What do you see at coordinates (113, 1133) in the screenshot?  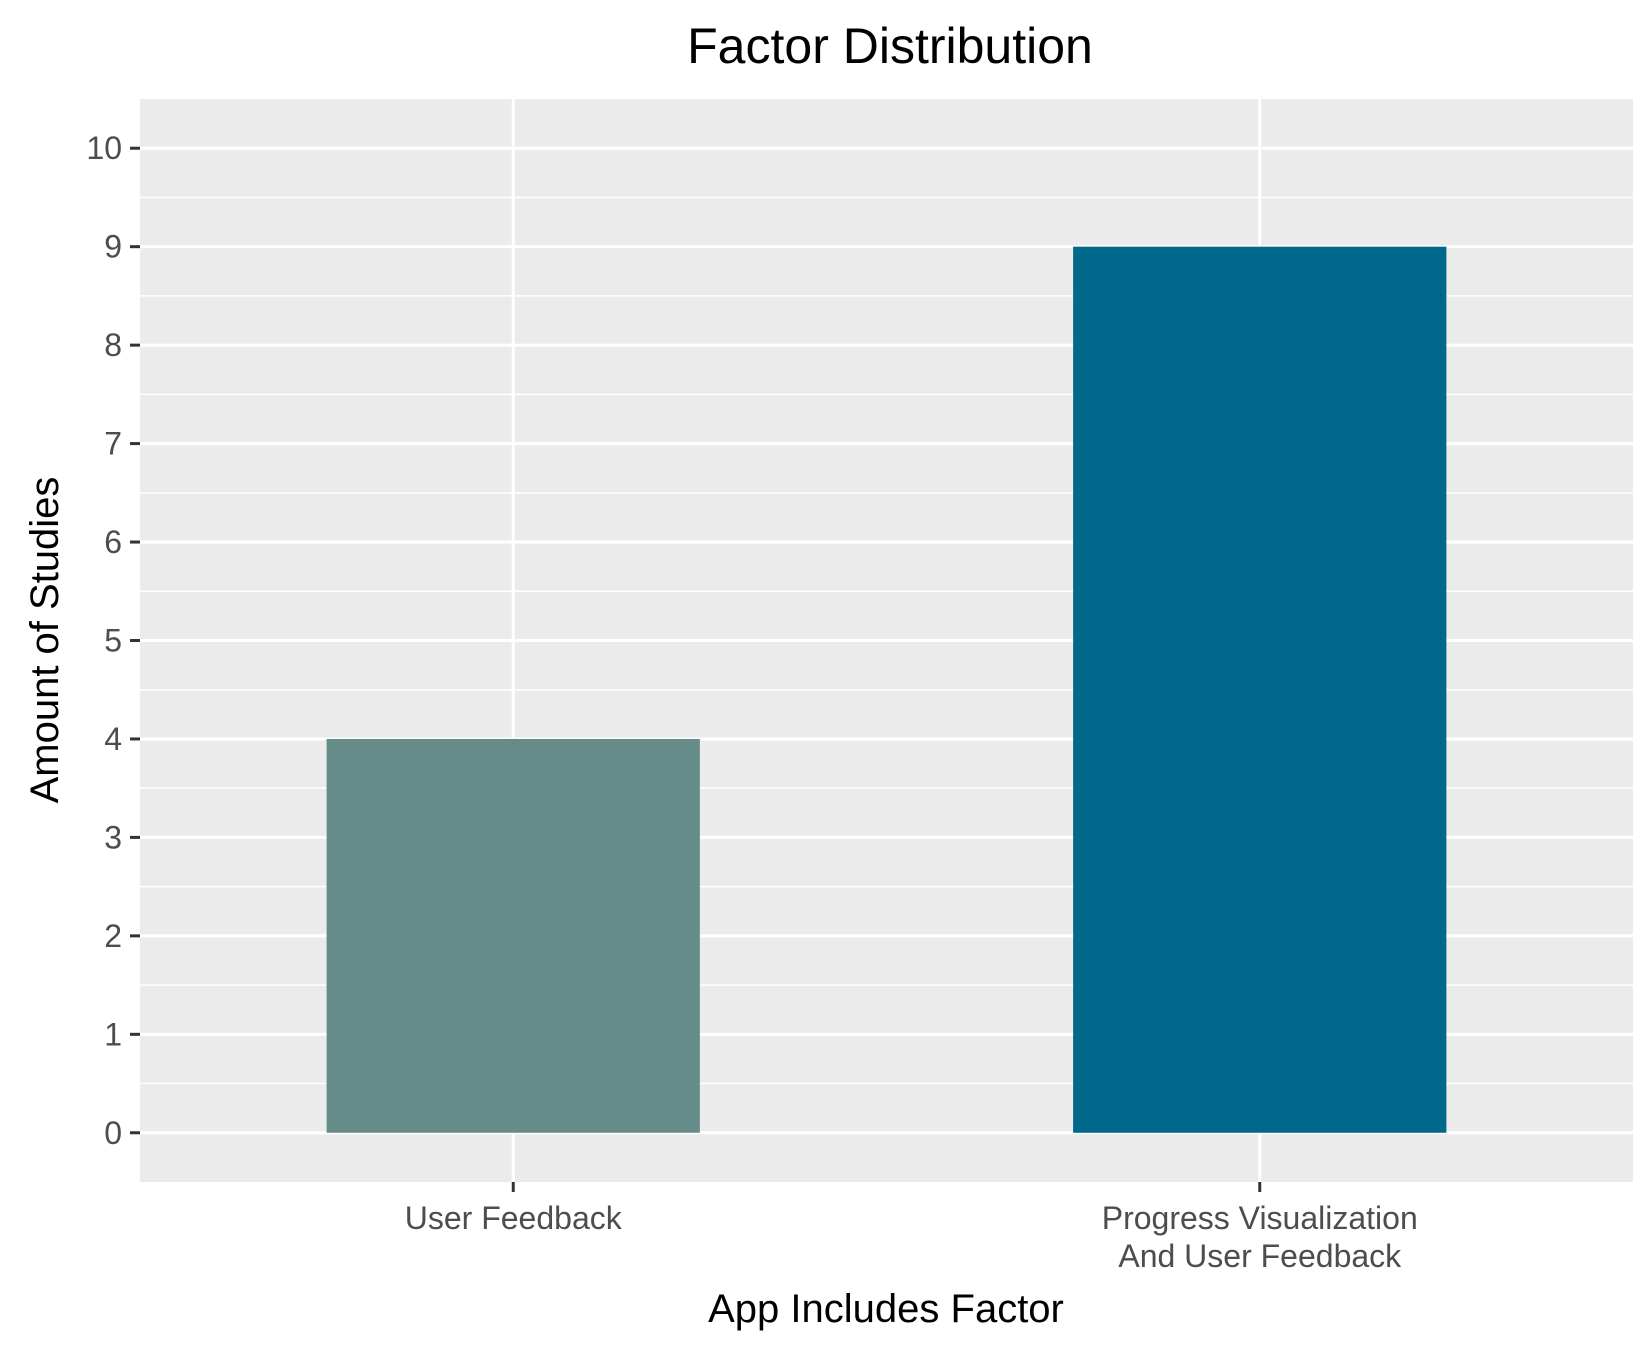 I see `y-tick-label: 0` at bounding box center [113, 1133].